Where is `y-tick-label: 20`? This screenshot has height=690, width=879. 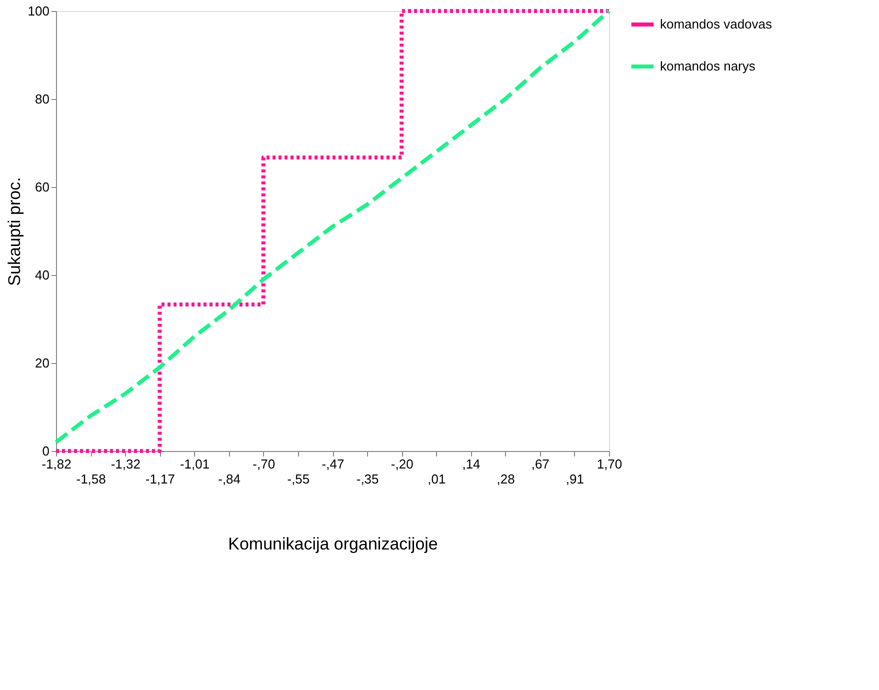
y-tick-label: 20 is located at coordinates (42, 363).